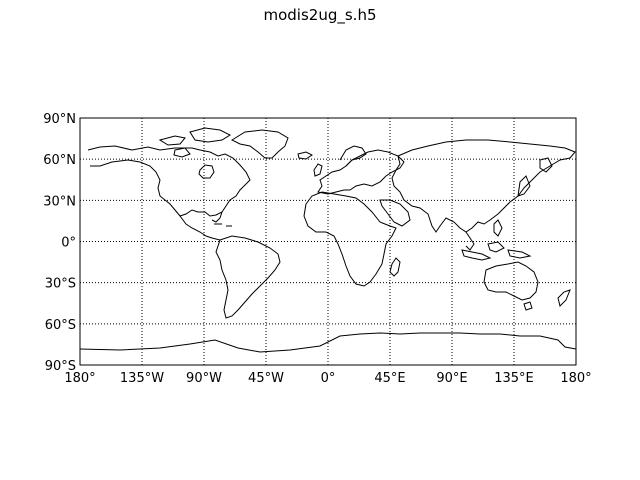  Describe the element at coordinates (248, 277) in the screenshot. I see `coast-south-america` at that location.